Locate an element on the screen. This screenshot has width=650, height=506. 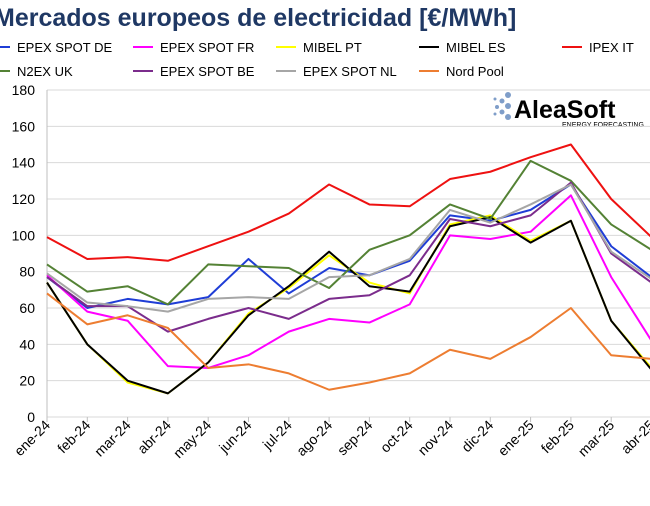
x-tick-label: jul-24 is located at coordinates (277, 435).